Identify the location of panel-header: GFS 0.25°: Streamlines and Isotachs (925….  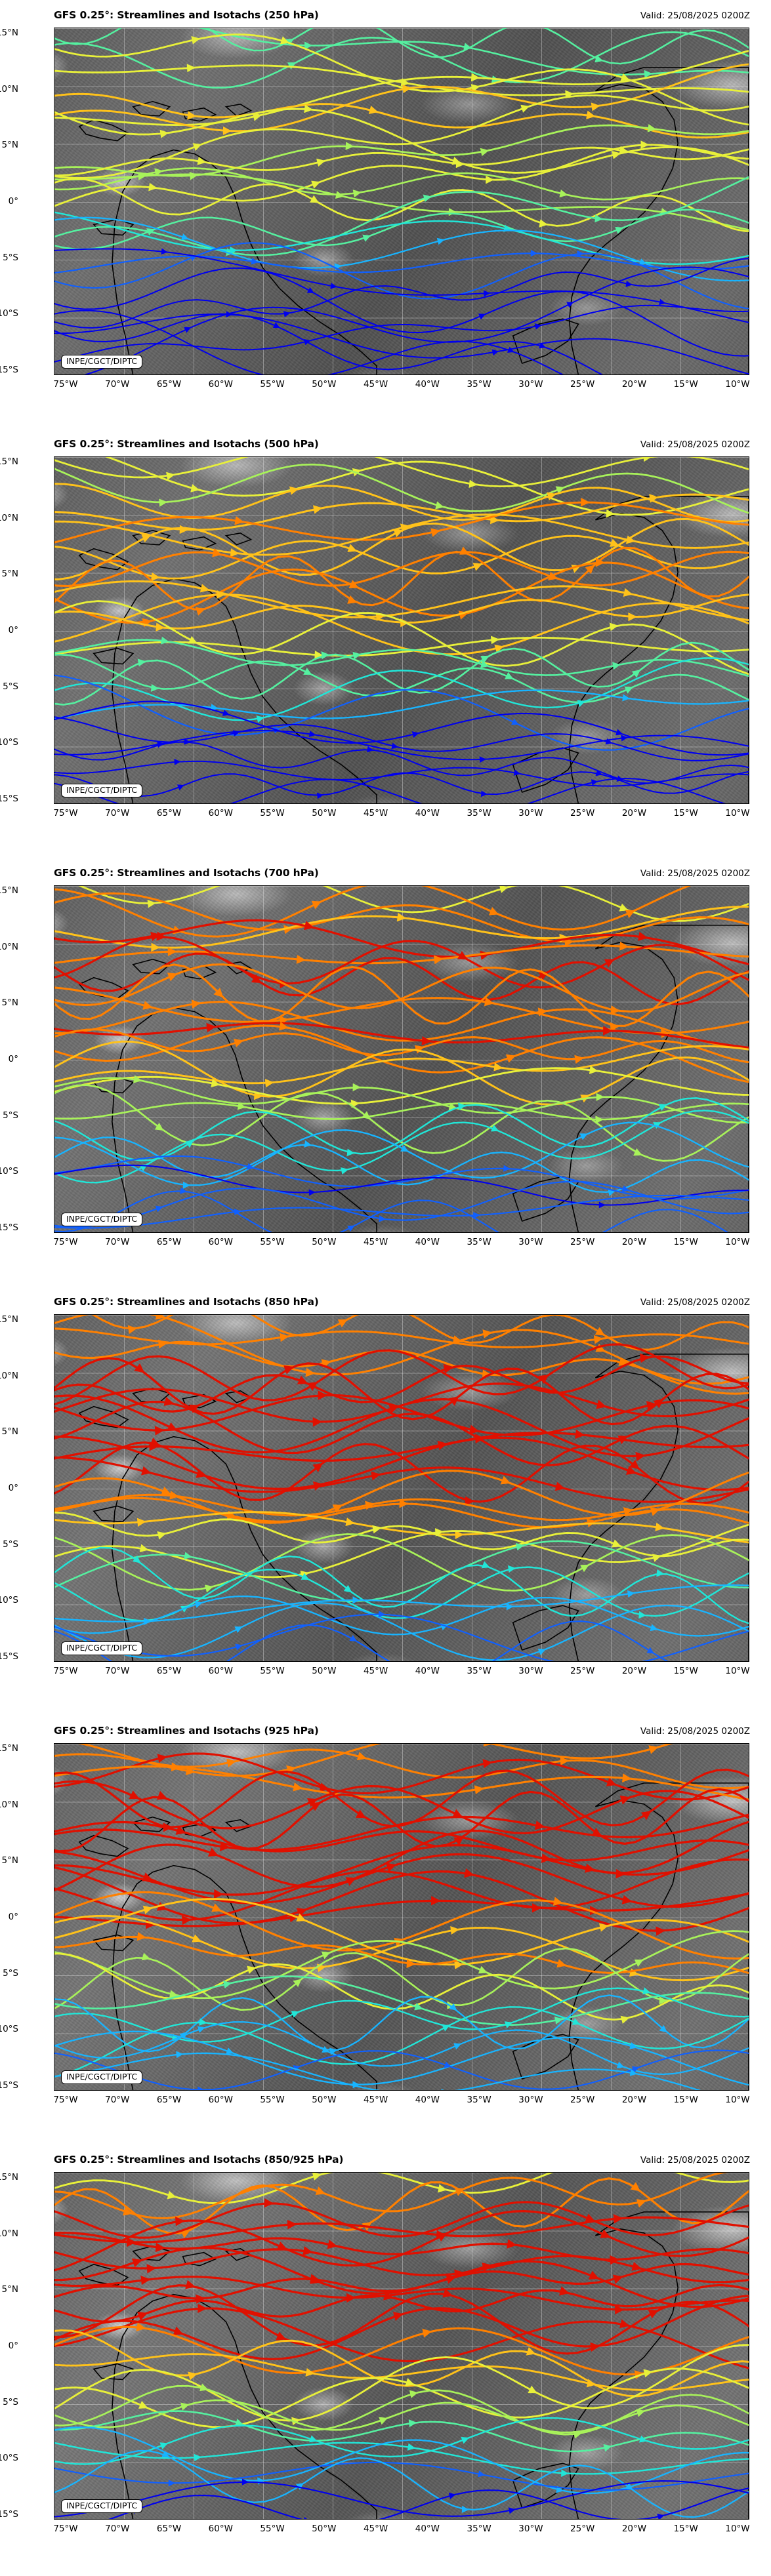
(385, 1731).